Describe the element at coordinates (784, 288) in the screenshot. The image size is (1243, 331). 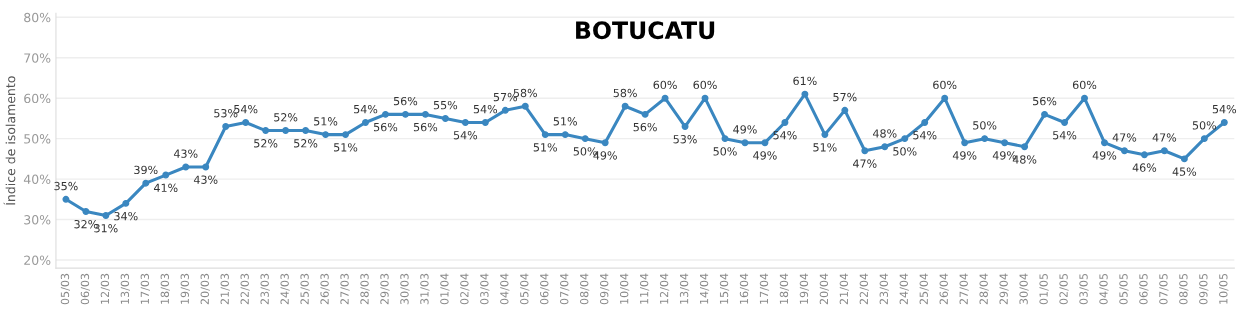
I see `x-tick-label: 18/04` at that location.